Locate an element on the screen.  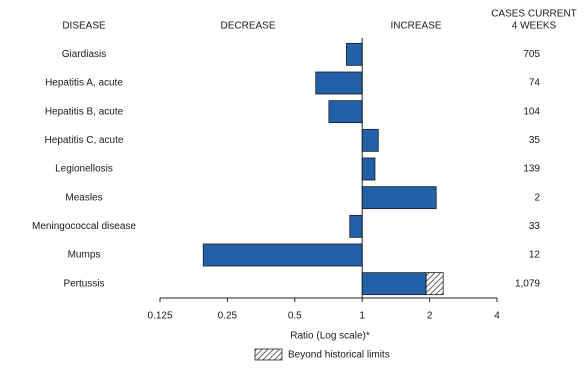
cases-value: 139 is located at coordinates (531, 169).